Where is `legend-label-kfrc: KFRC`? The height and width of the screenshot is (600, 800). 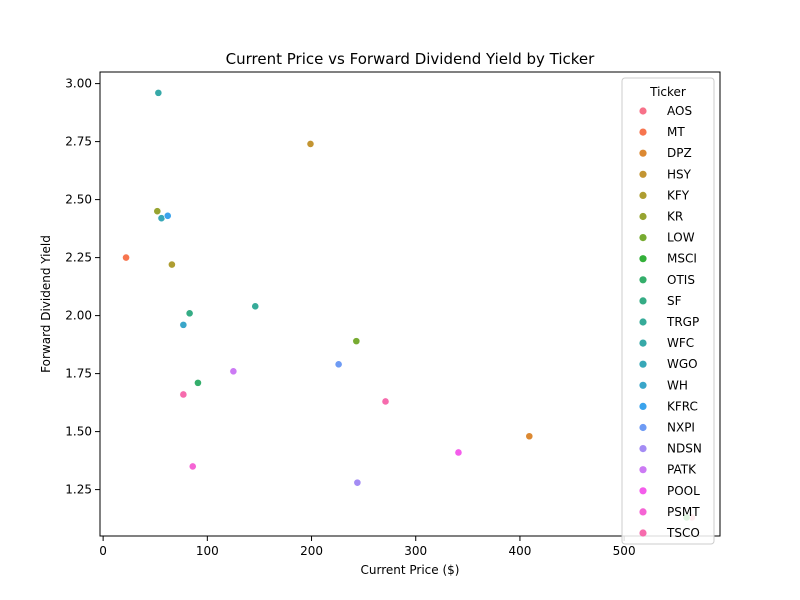 legend-label-kfrc: KFRC is located at coordinates (682, 406).